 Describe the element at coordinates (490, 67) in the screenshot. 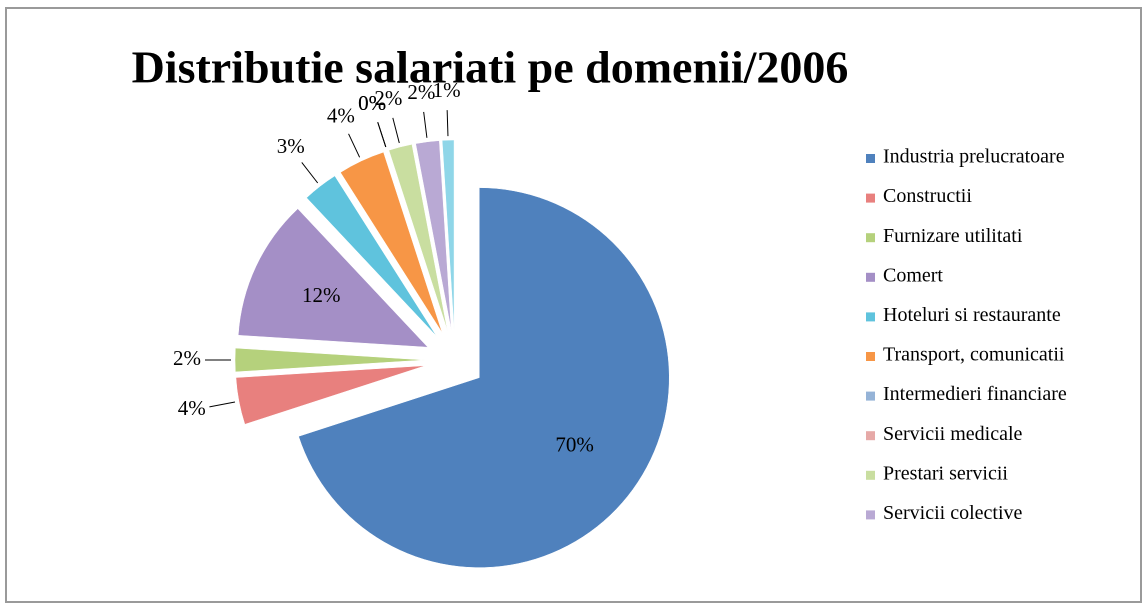

I see `chart-title: Distributie salariati pe domenii/2006` at that location.